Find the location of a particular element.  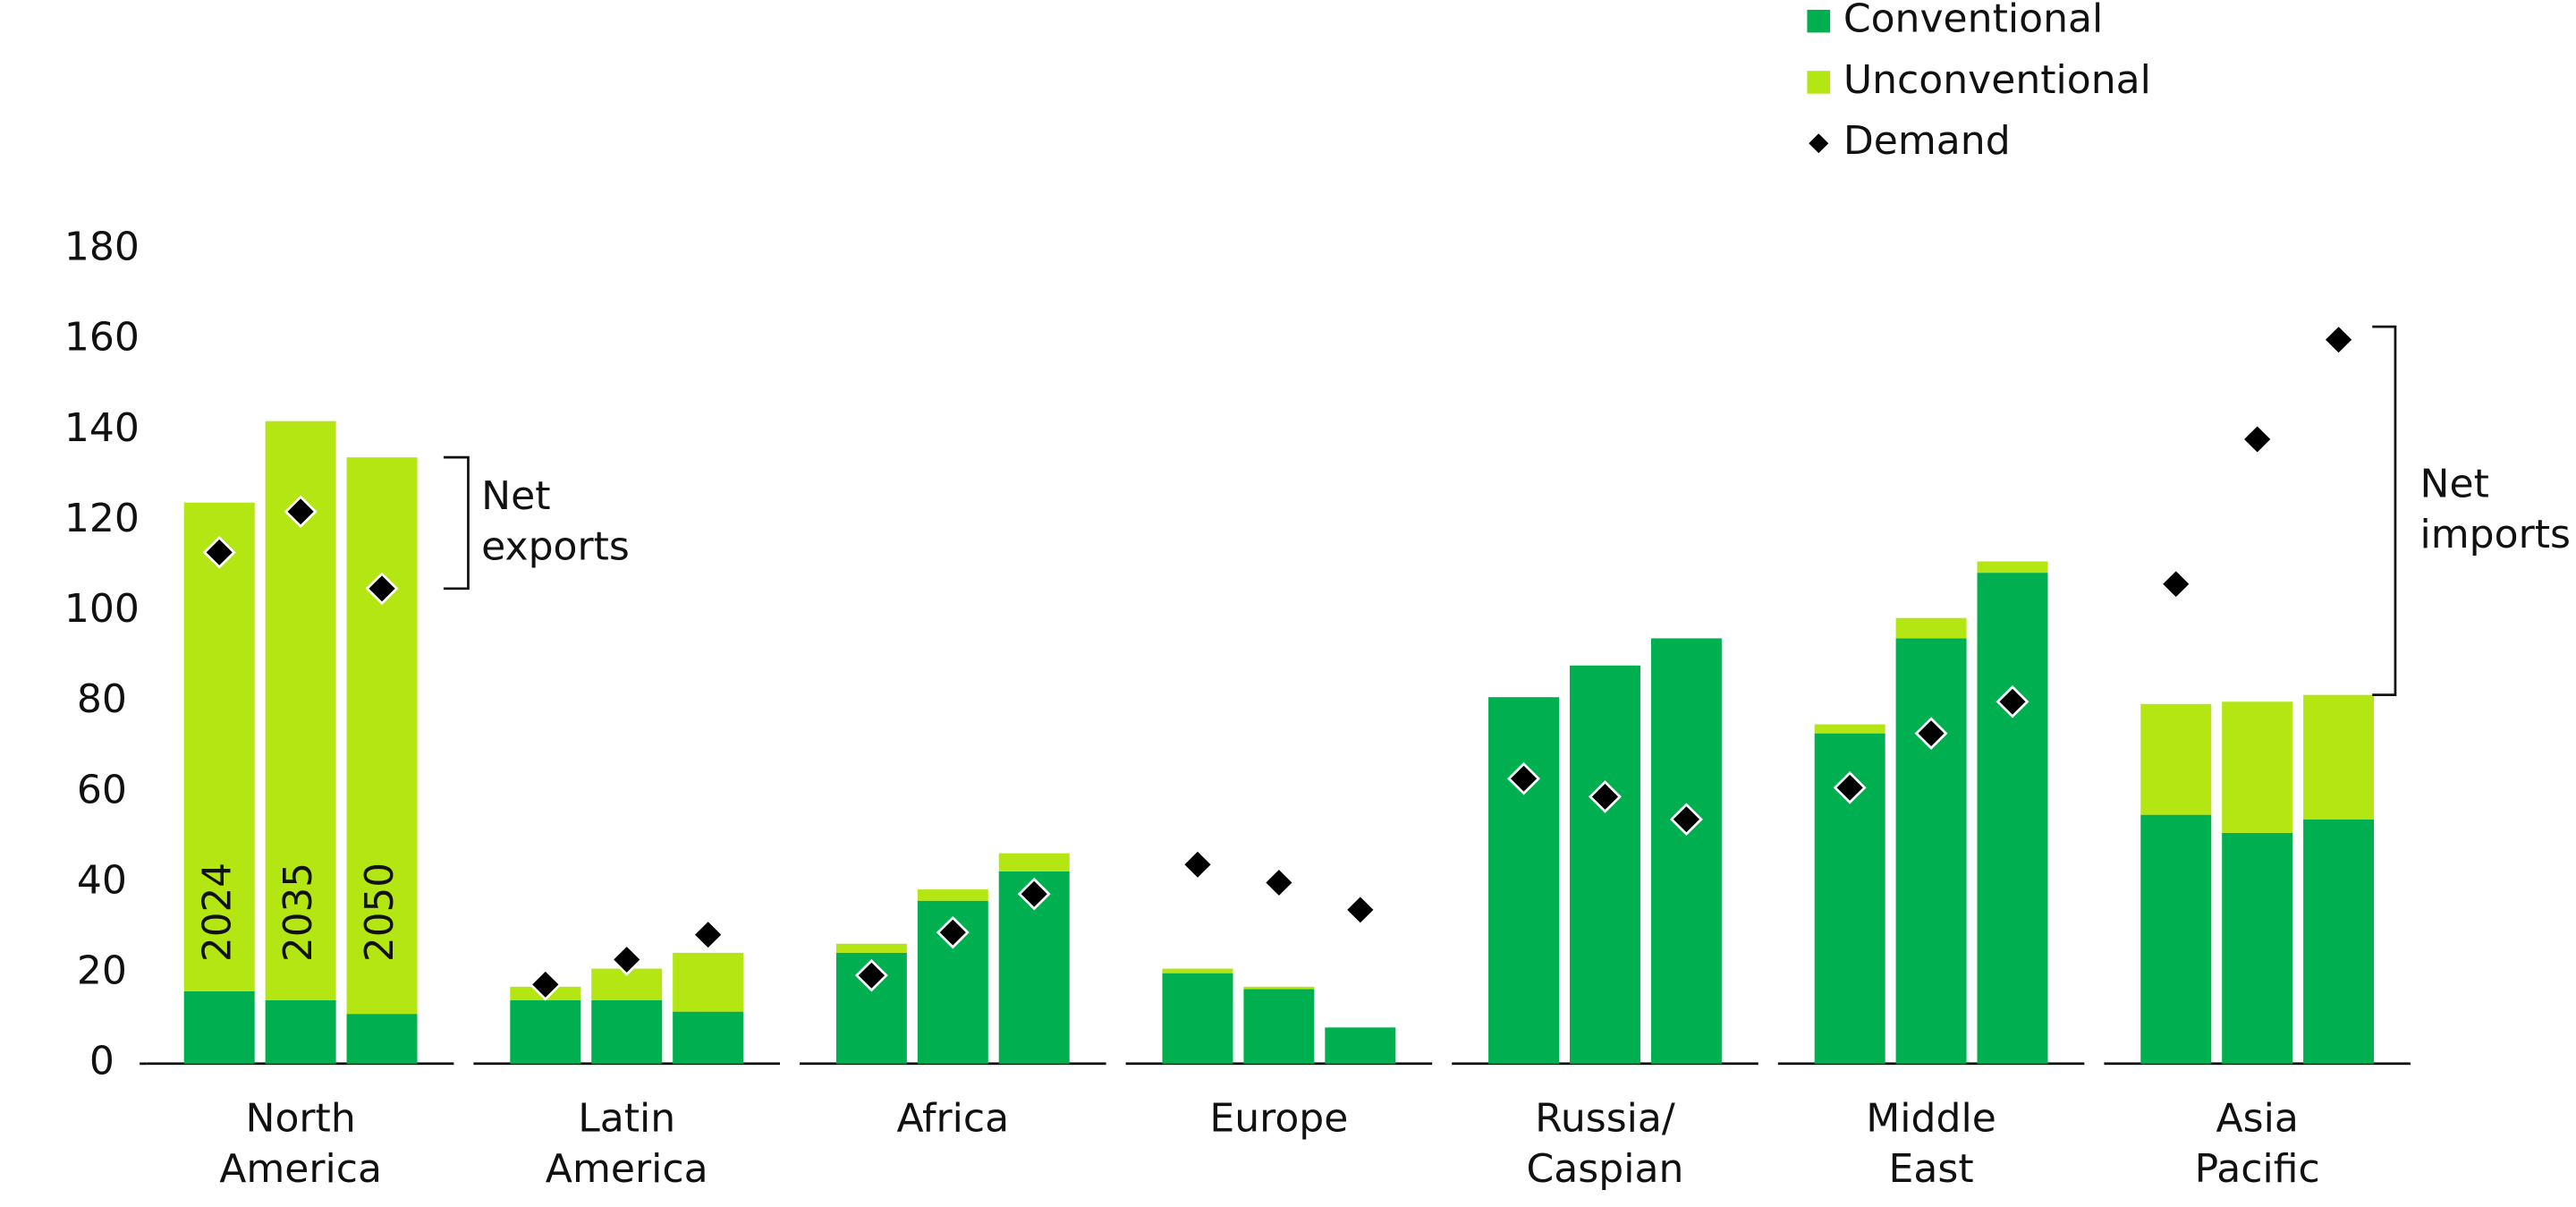

y-tick-label: 100 is located at coordinates (102, 609).